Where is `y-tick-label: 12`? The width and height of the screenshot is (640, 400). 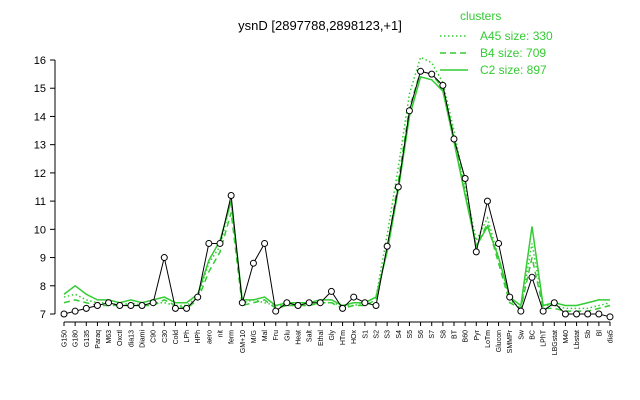 y-tick-label: 12 is located at coordinates (40, 174).